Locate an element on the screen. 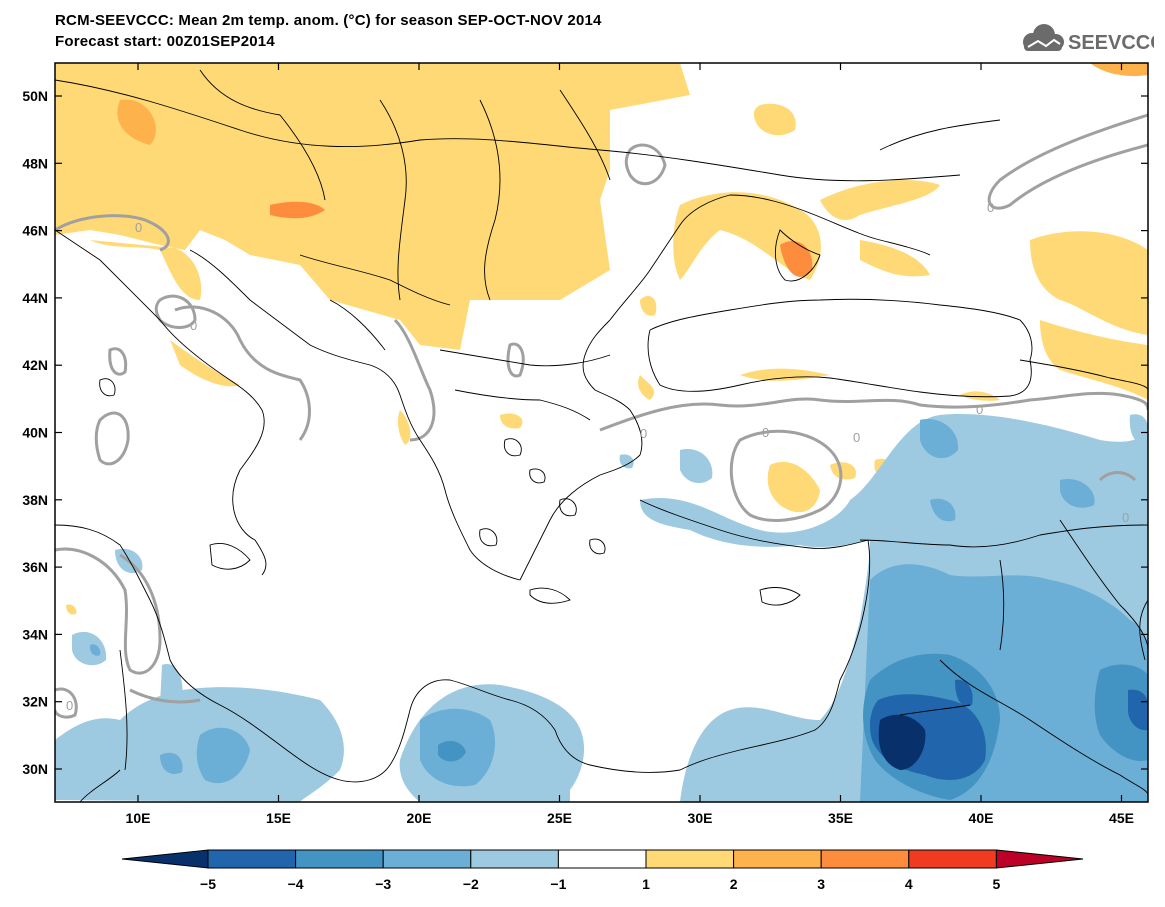  colorbar-tick-label: −3 is located at coordinates (383, 884).